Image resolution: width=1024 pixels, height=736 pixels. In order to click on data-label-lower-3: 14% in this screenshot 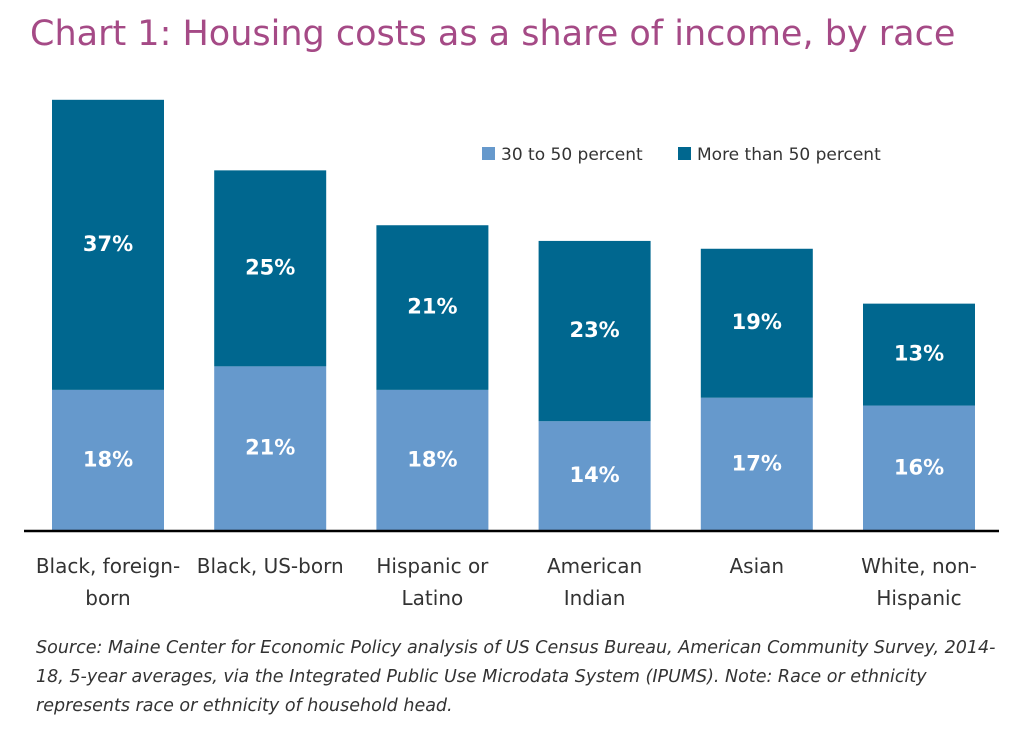, I will do `click(594, 475)`.